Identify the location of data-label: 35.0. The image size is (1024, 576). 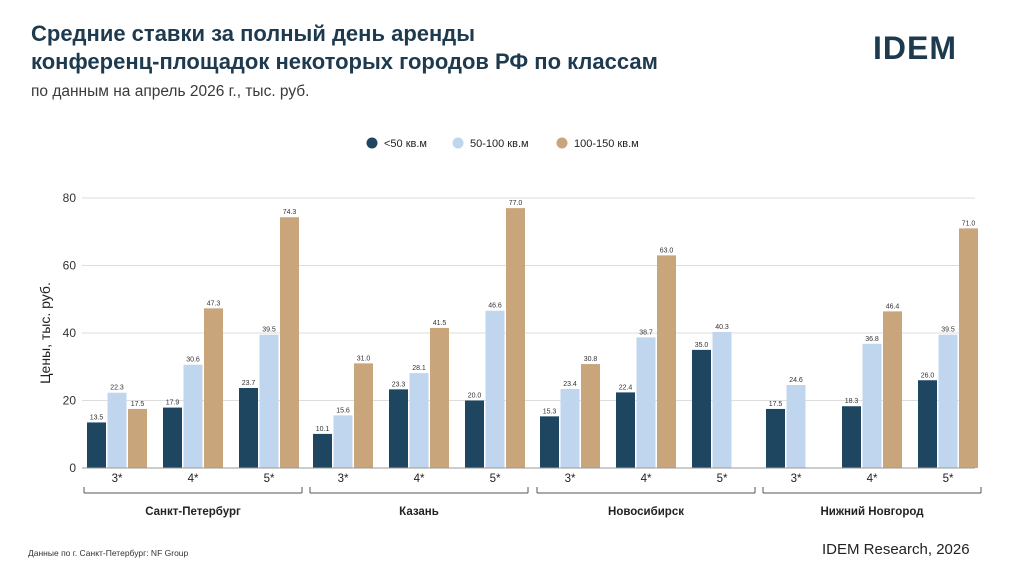
(702, 345).